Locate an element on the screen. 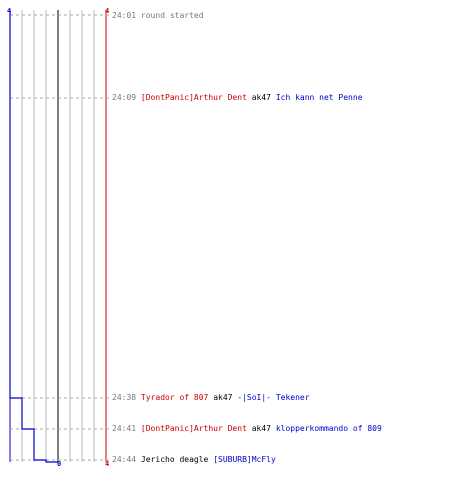  right-bottom-axis-label: 4 is located at coordinates (107, 464).